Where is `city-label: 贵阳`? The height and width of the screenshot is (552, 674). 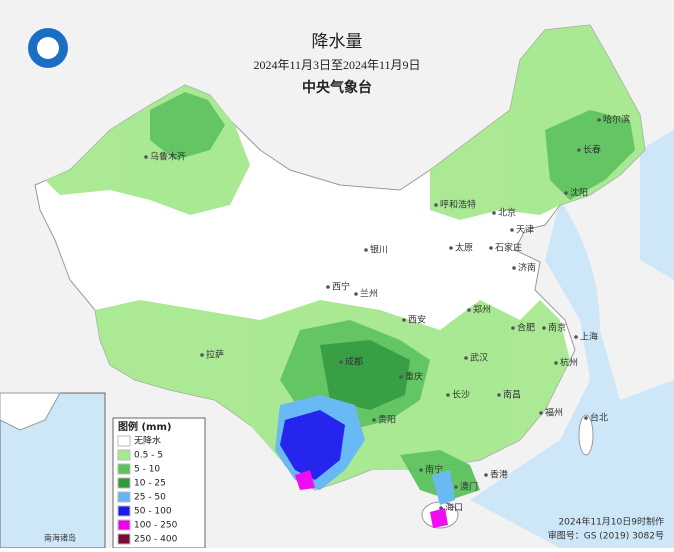
city-label: 贵阳 is located at coordinates (387, 420).